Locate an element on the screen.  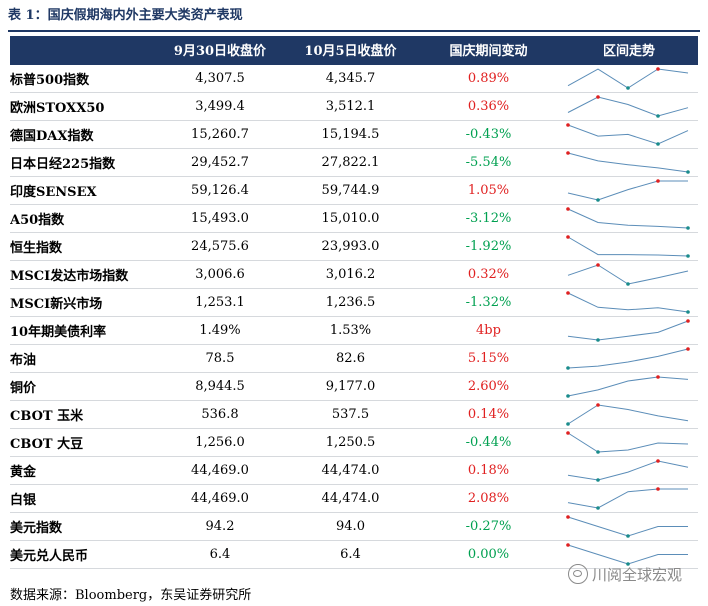
table-row: A50指数 15,493.0 15,010.0 -3.12% is located at coordinates (354, 218).